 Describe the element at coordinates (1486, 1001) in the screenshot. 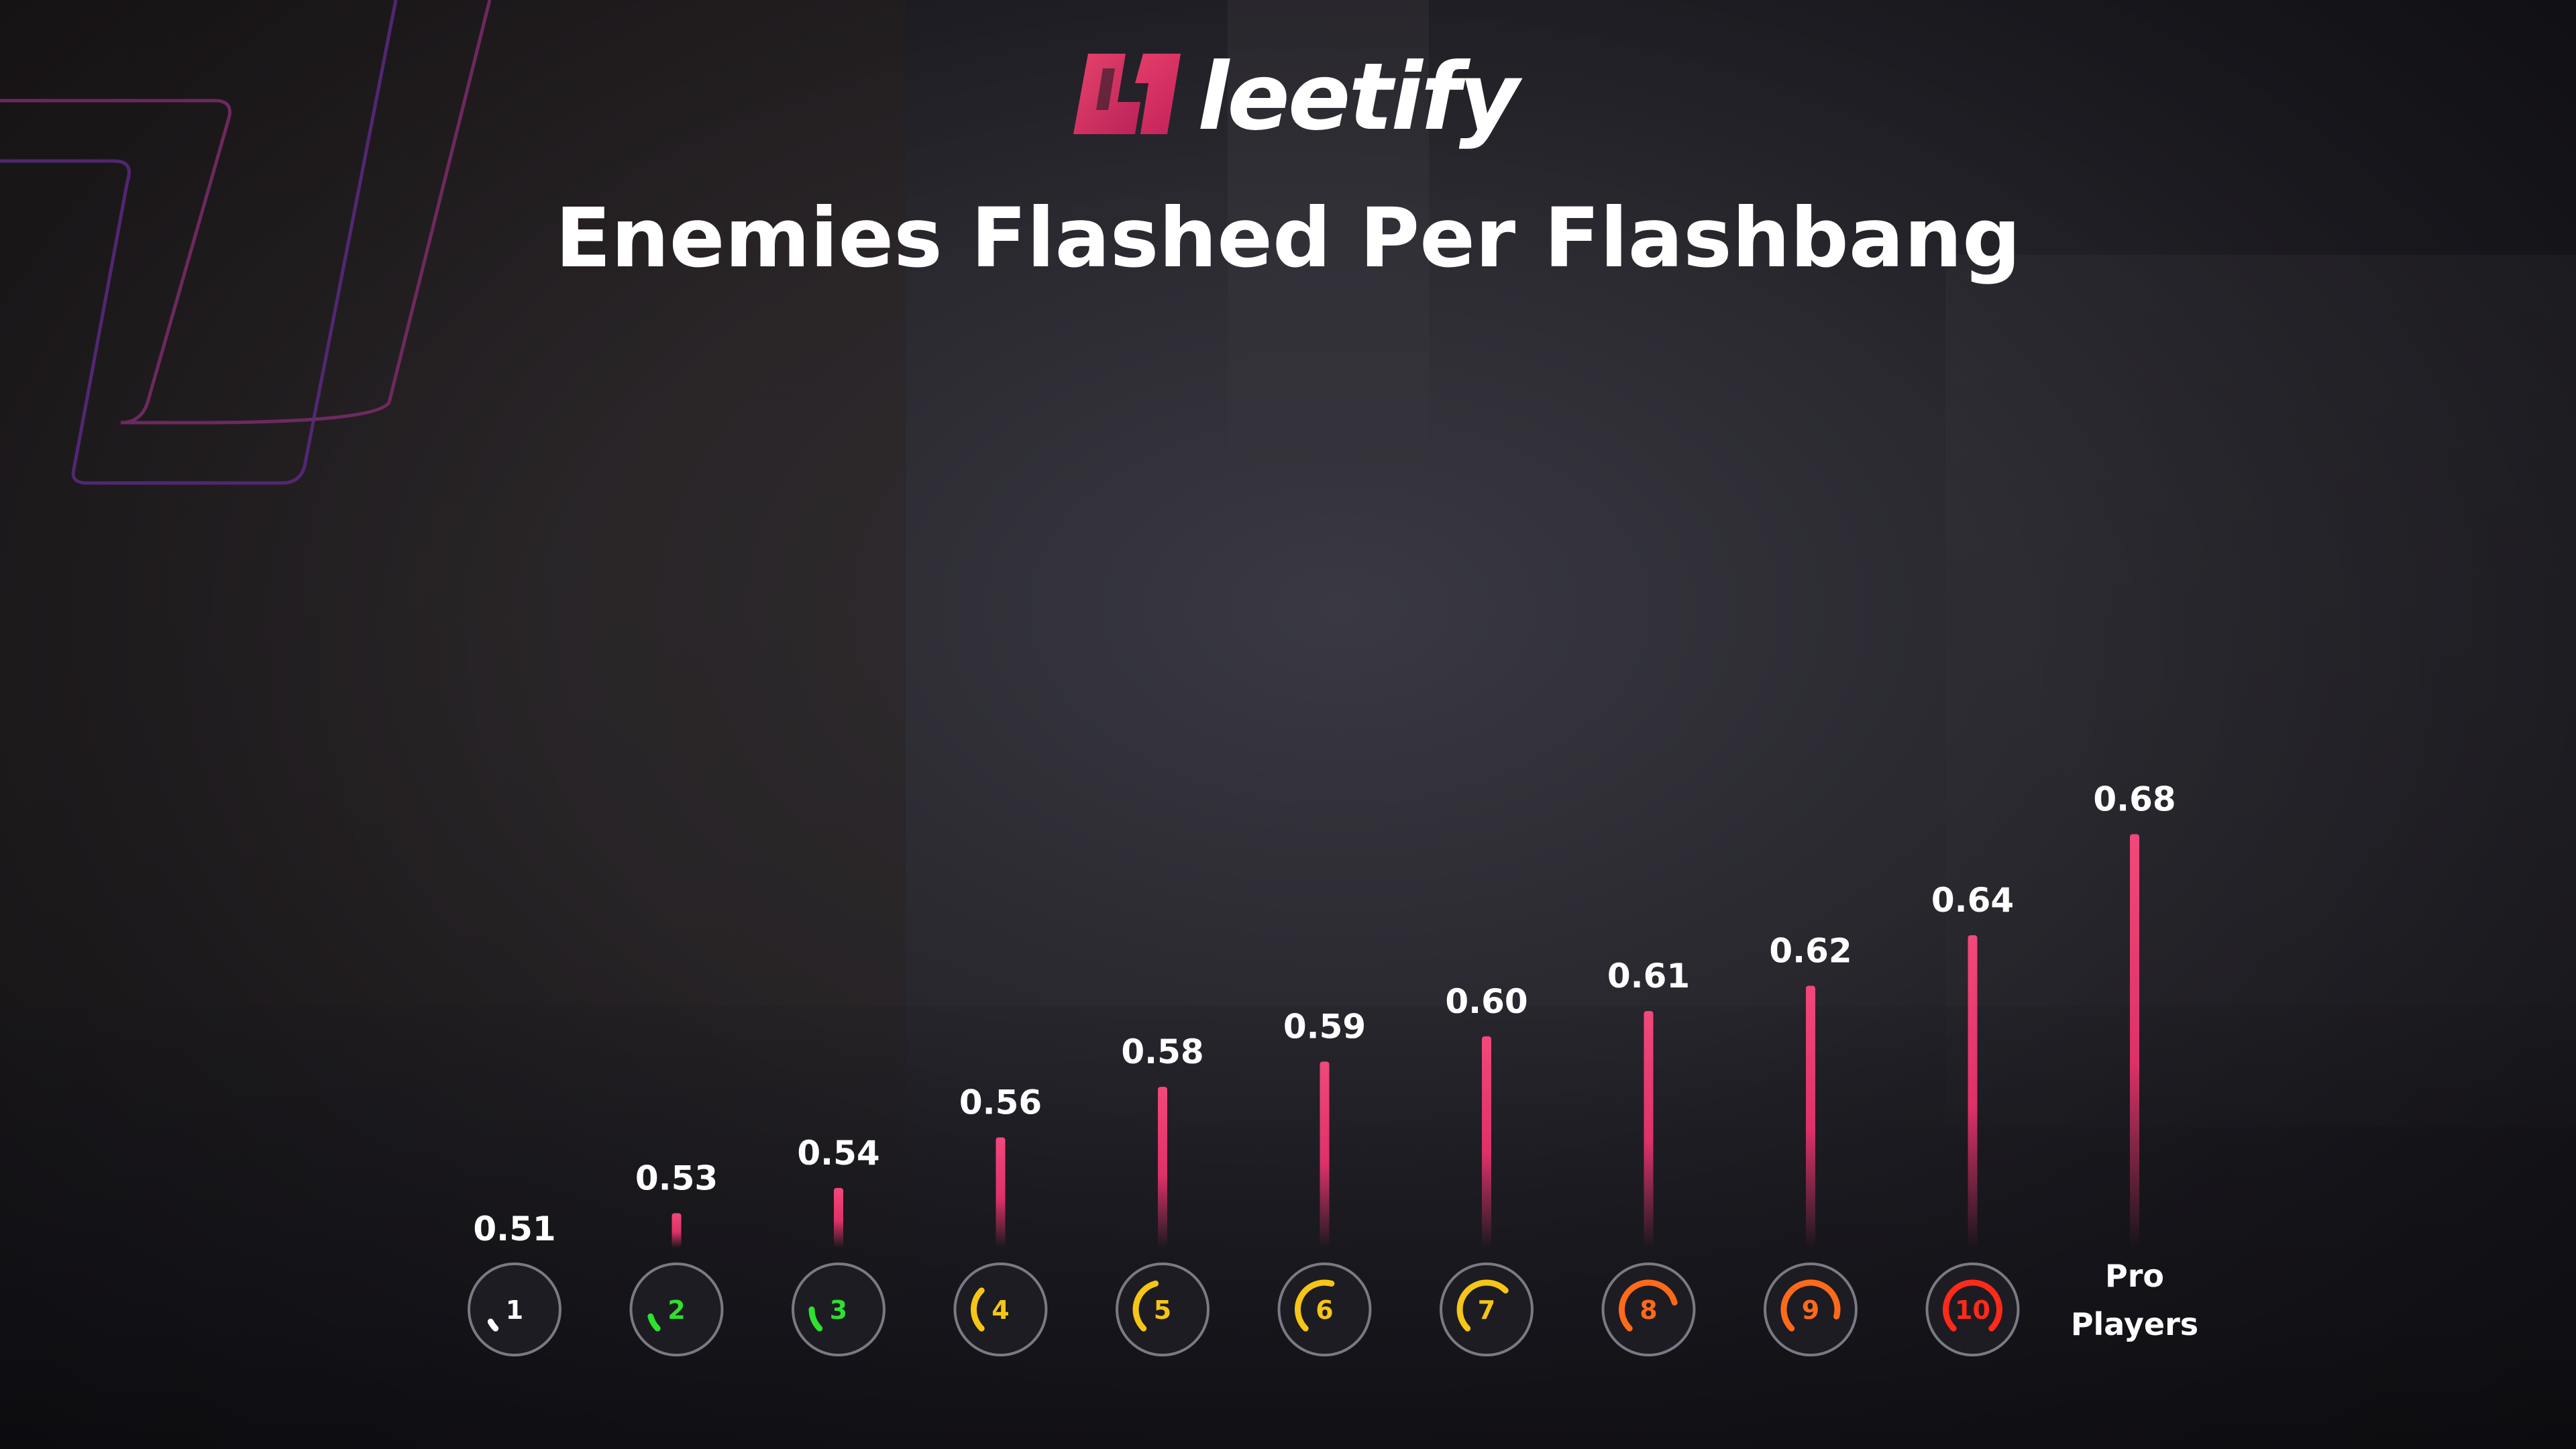

I see `value-label: 0.60` at that location.